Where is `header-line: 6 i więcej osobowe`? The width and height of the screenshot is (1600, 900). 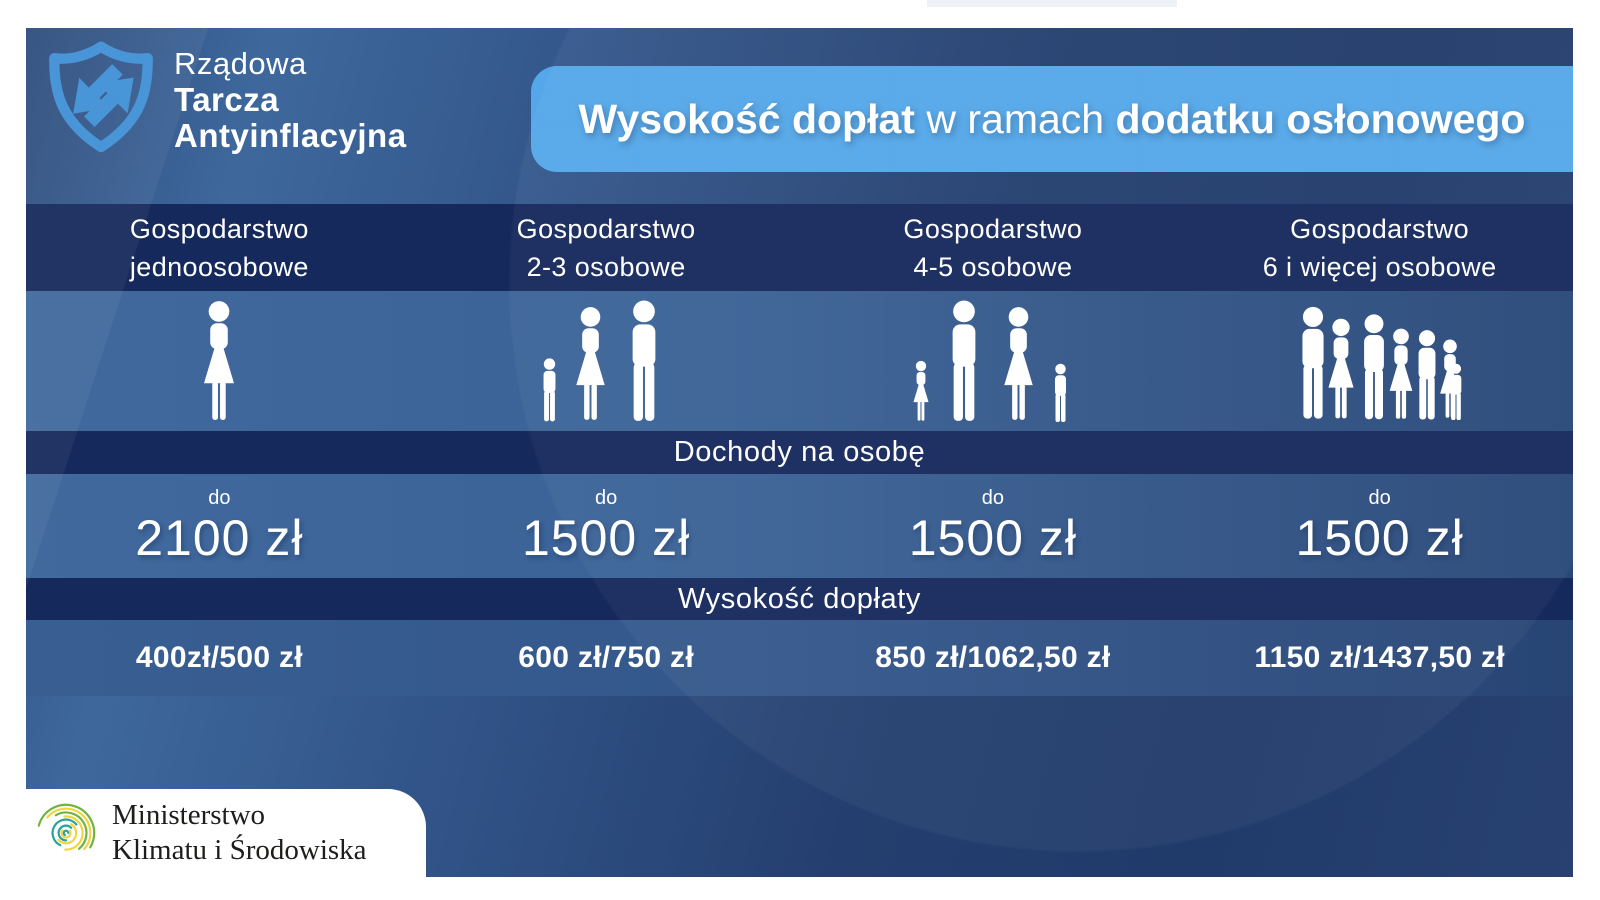
header-line: 6 i więcej osobowe is located at coordinates (1379, 266).